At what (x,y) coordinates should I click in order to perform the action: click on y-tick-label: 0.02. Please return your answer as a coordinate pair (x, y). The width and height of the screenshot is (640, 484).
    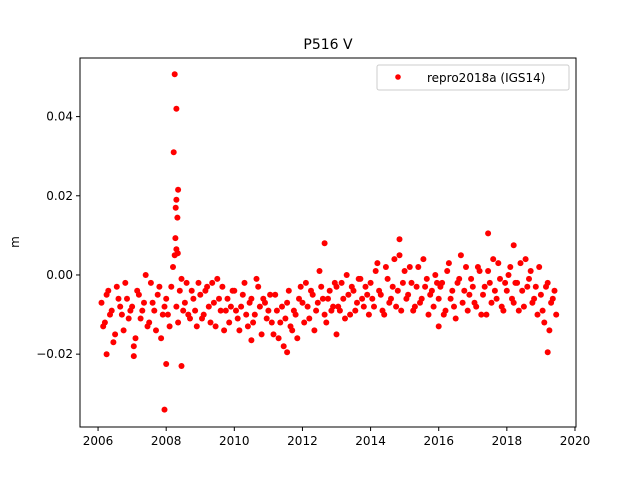
    Looking at the image, I should click on (59, 196).